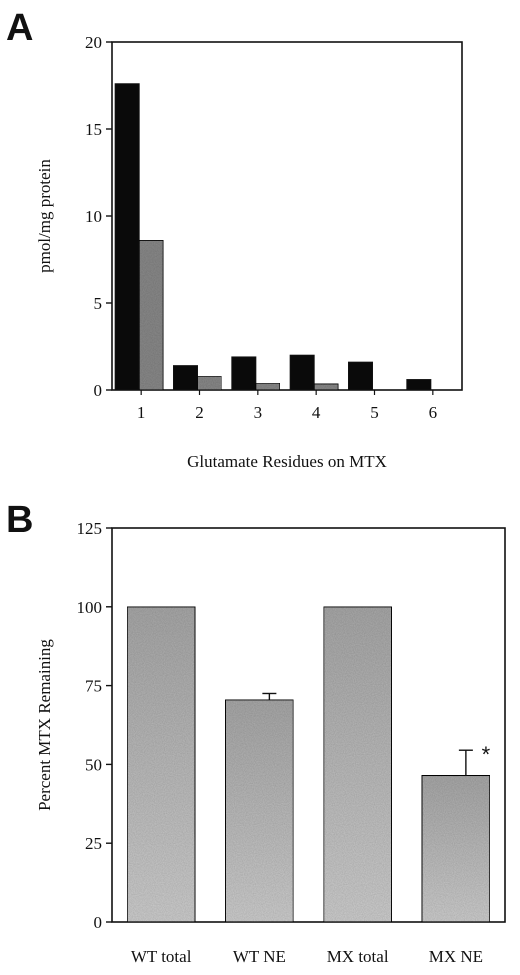 Image resolution: width=520 pixels, height=975 pixels. I want to click on panel-b-letter: B, so click(19, 520).